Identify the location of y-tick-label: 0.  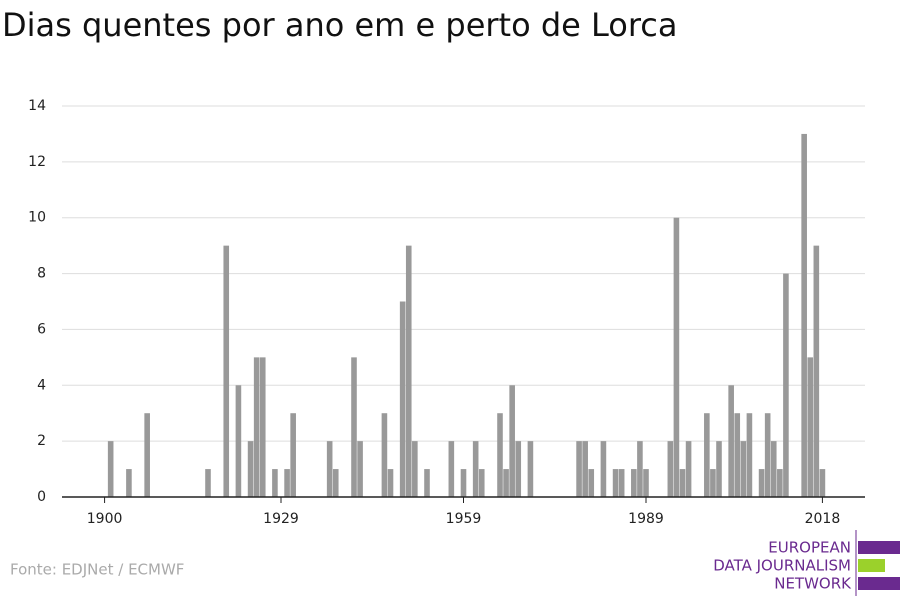
(41, 497).